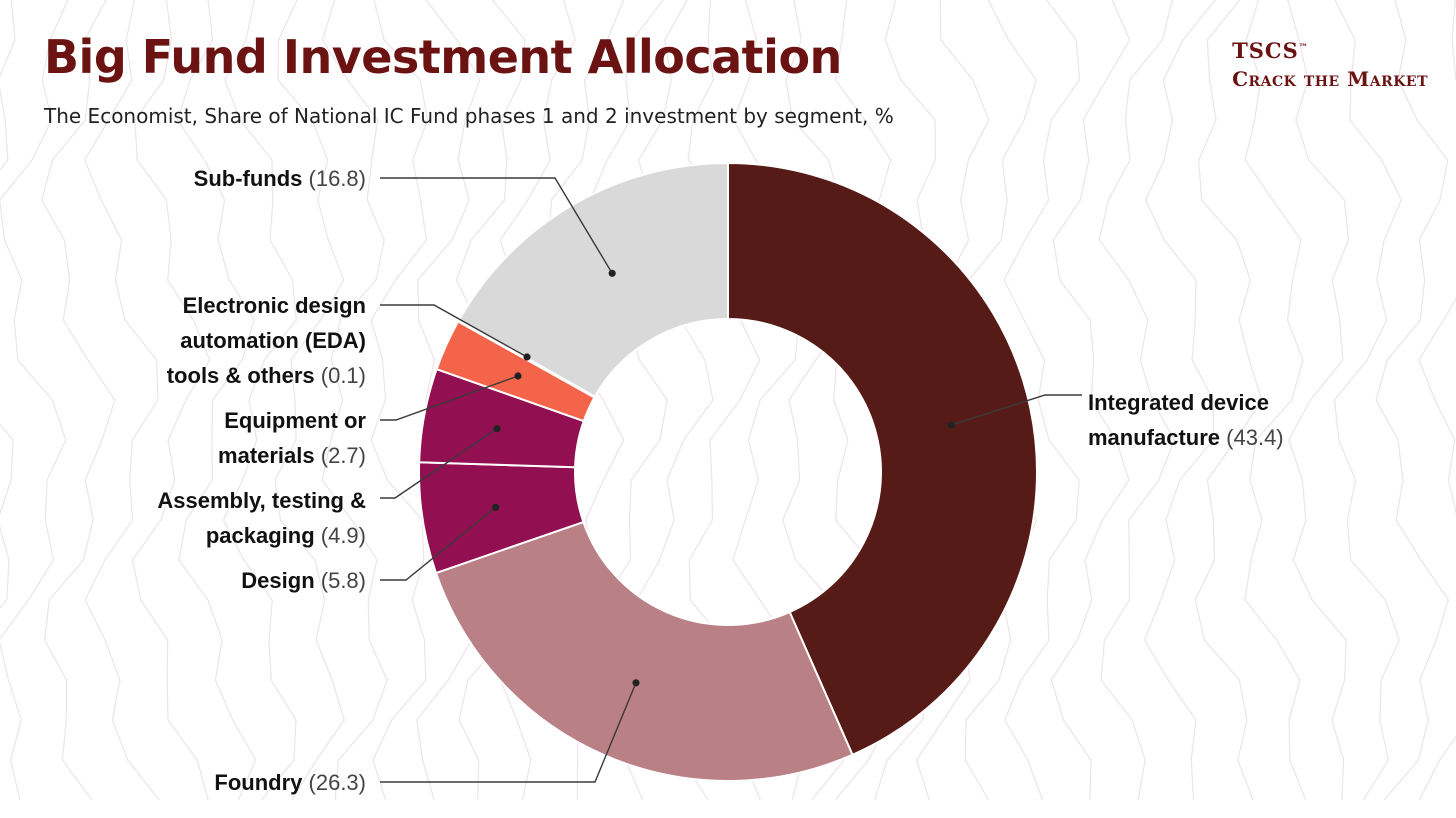 Image resolution: width=1456 pixels, height=818 pixels. What do you see at coordinates (951, 425) in the screenshot?
I see `leader-dot-integrated-device-manufacture` at bounding box center [951, 425].